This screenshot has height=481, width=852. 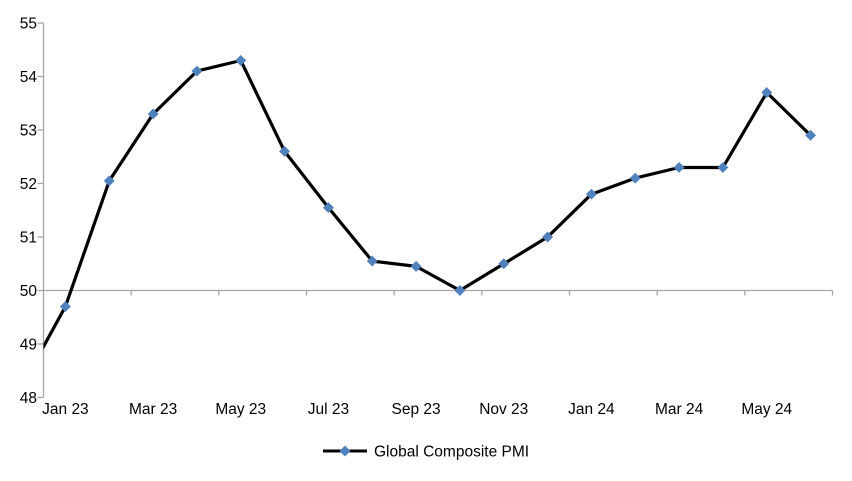 What do you see at coordinates (28, 345) in the screenshot?
I see `y-tick-label: 49` at bounding box center [28, 345].